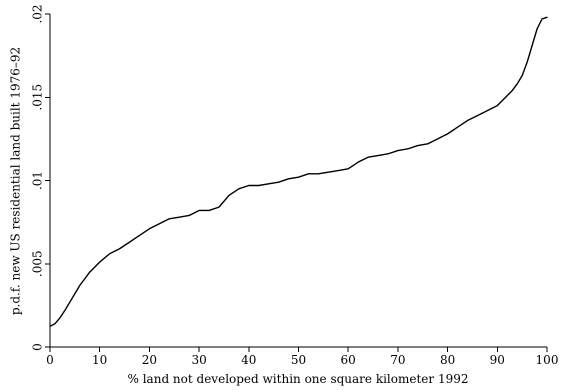  Describe the element at coordinates (149, 360) in the screenshot. I see `x-tick-label: 20` at that location.